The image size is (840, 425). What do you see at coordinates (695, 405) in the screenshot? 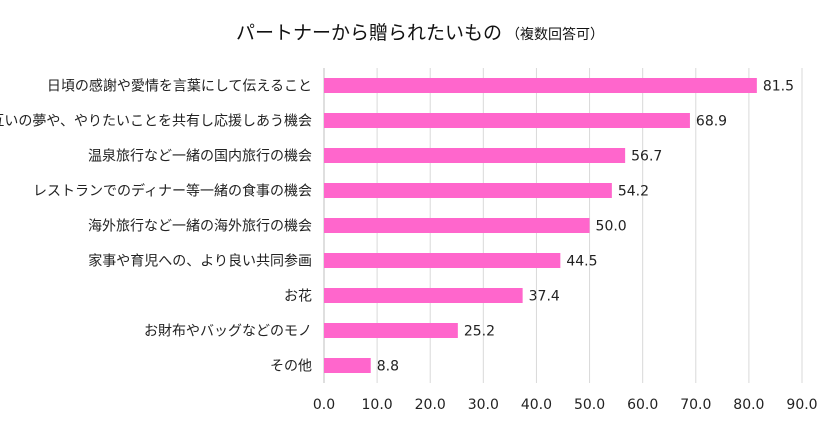
I see `x-tick-label: 70.0` at bounding box center [695, 405].